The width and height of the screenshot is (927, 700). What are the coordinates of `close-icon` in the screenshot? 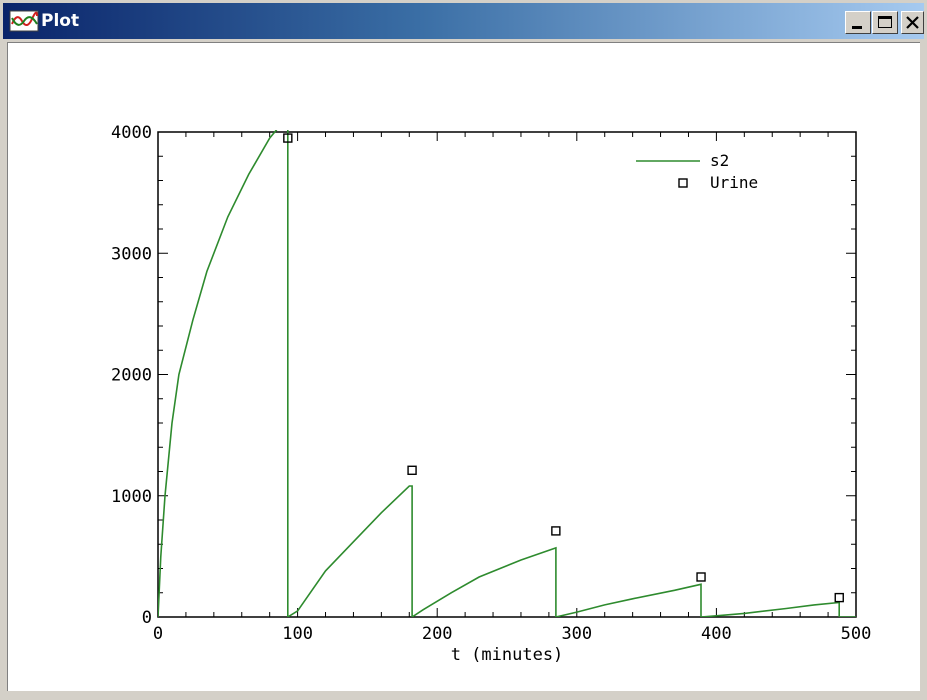 It's located at (912, 22).